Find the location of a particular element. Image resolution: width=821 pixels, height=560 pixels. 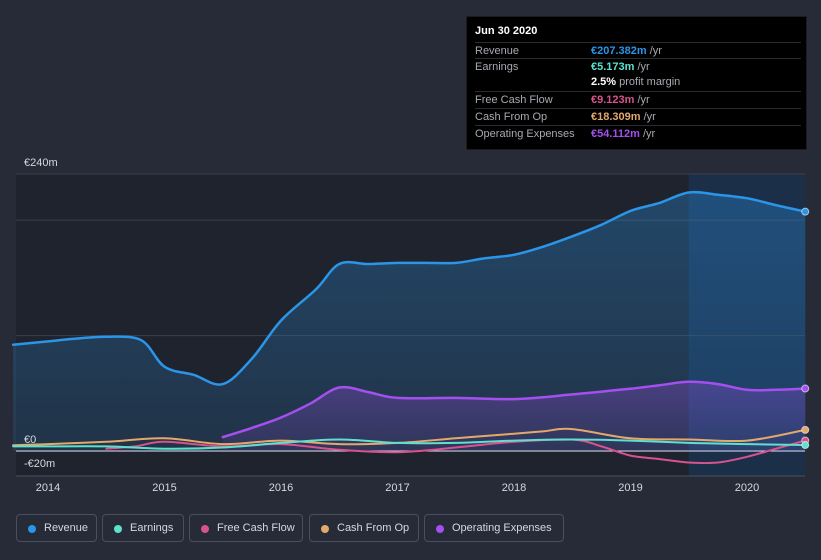

x-tick-label: 2014 is located at coordinates (48, 488).